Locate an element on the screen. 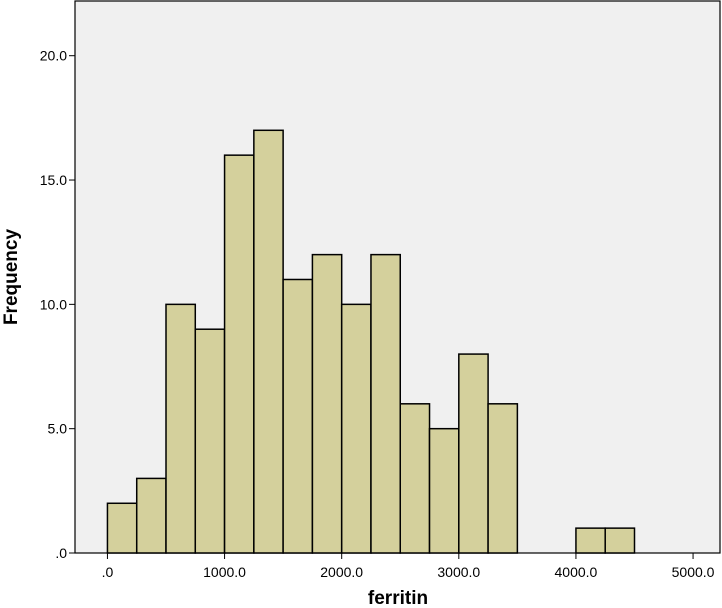 The width and height of the screenshot is (722, 608). x-tick-label: .0 is located at coordinates (108, 572).